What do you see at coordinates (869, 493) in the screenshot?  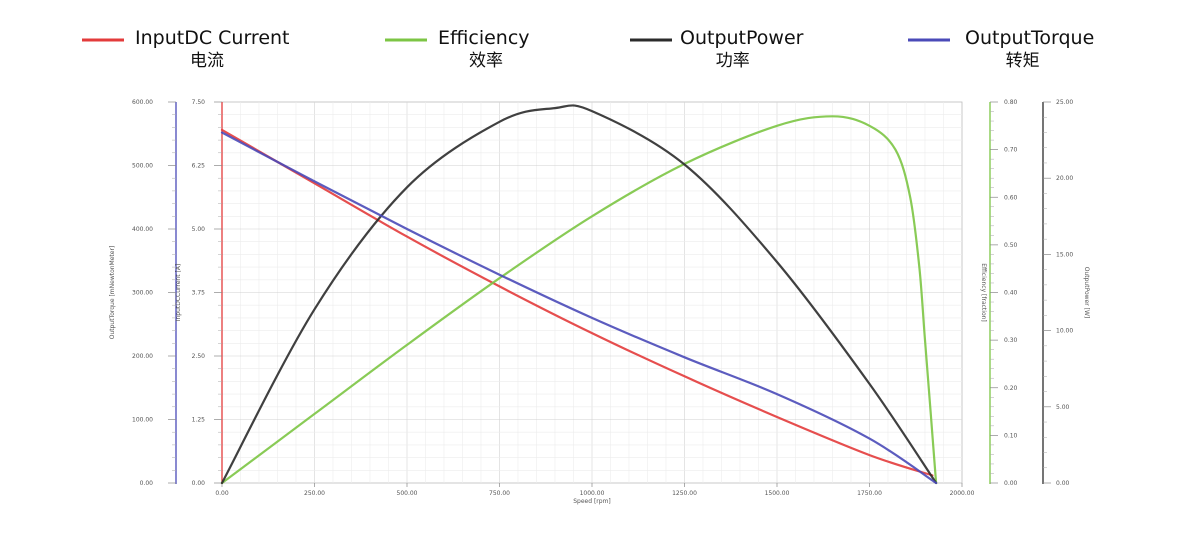 I see `x-tick-label: 1750.00` at bounding box center [869, 493].